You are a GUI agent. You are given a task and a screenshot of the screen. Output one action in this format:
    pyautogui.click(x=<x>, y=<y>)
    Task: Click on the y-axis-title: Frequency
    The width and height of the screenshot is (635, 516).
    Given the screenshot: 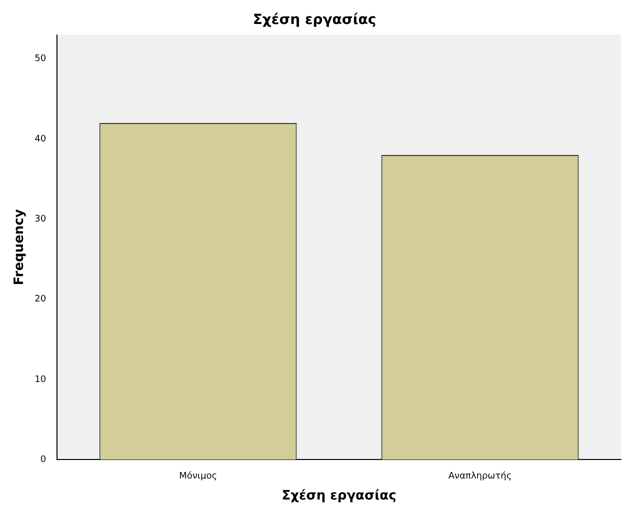 What is the action you would take?
    pyautogui.click(x=20, y=247)
    